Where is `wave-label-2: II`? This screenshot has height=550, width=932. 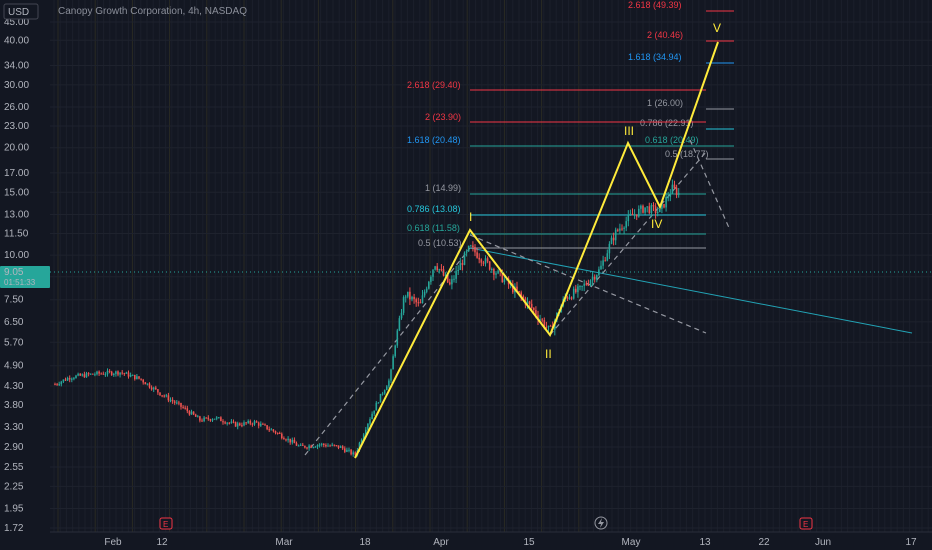 wave-label-2: II is located at coordinates (548, 354).